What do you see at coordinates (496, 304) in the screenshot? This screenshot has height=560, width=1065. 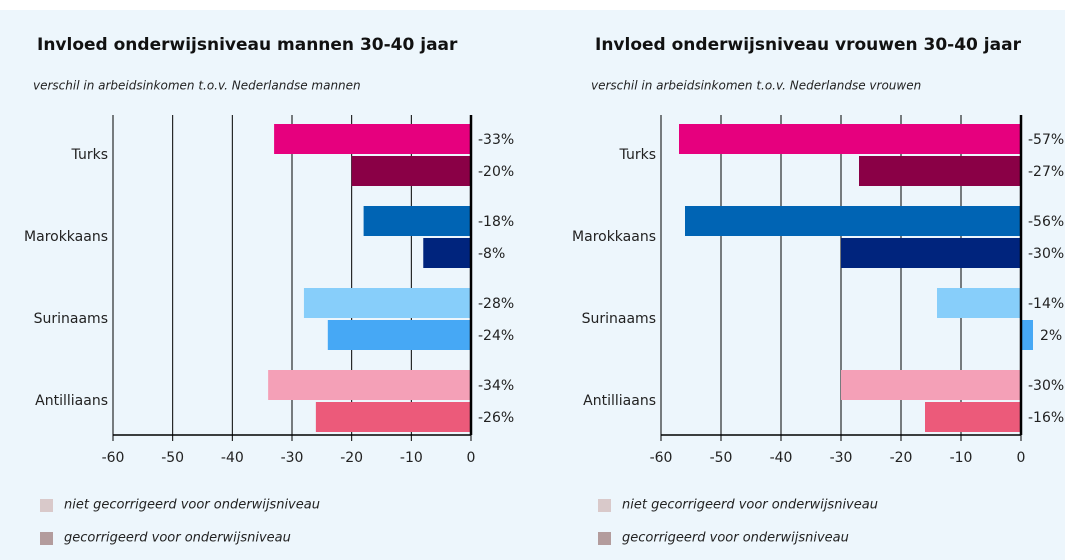 I see `value-label: -28%` at bounding box center [496, 304].